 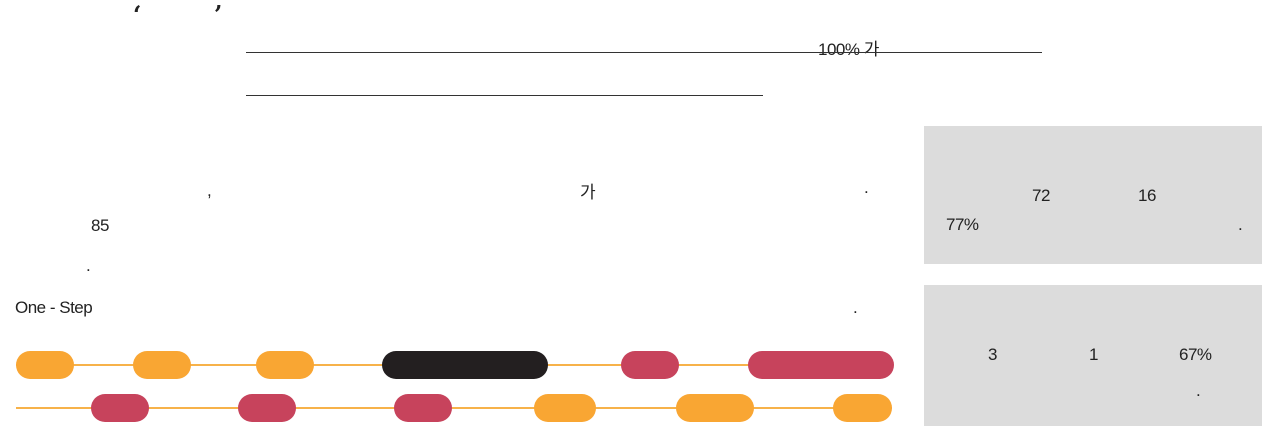 What do you see at coordinates (1195, 354) in the screenshot?
I see `stat-box-2-c: 67%` at bounding box center [1195, 354].